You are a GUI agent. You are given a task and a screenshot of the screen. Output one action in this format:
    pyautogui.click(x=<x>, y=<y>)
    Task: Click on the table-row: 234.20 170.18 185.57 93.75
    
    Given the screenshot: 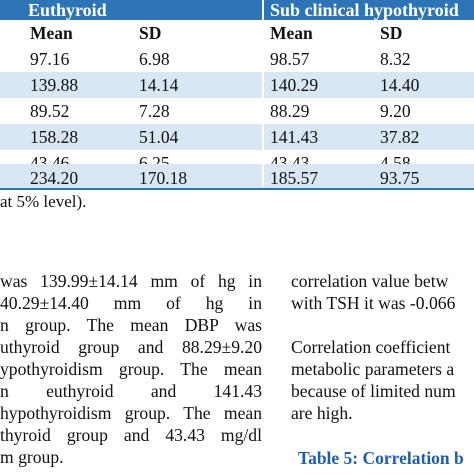 What is the action you would take?
    pyautogui.click(x=237, y=176)
    